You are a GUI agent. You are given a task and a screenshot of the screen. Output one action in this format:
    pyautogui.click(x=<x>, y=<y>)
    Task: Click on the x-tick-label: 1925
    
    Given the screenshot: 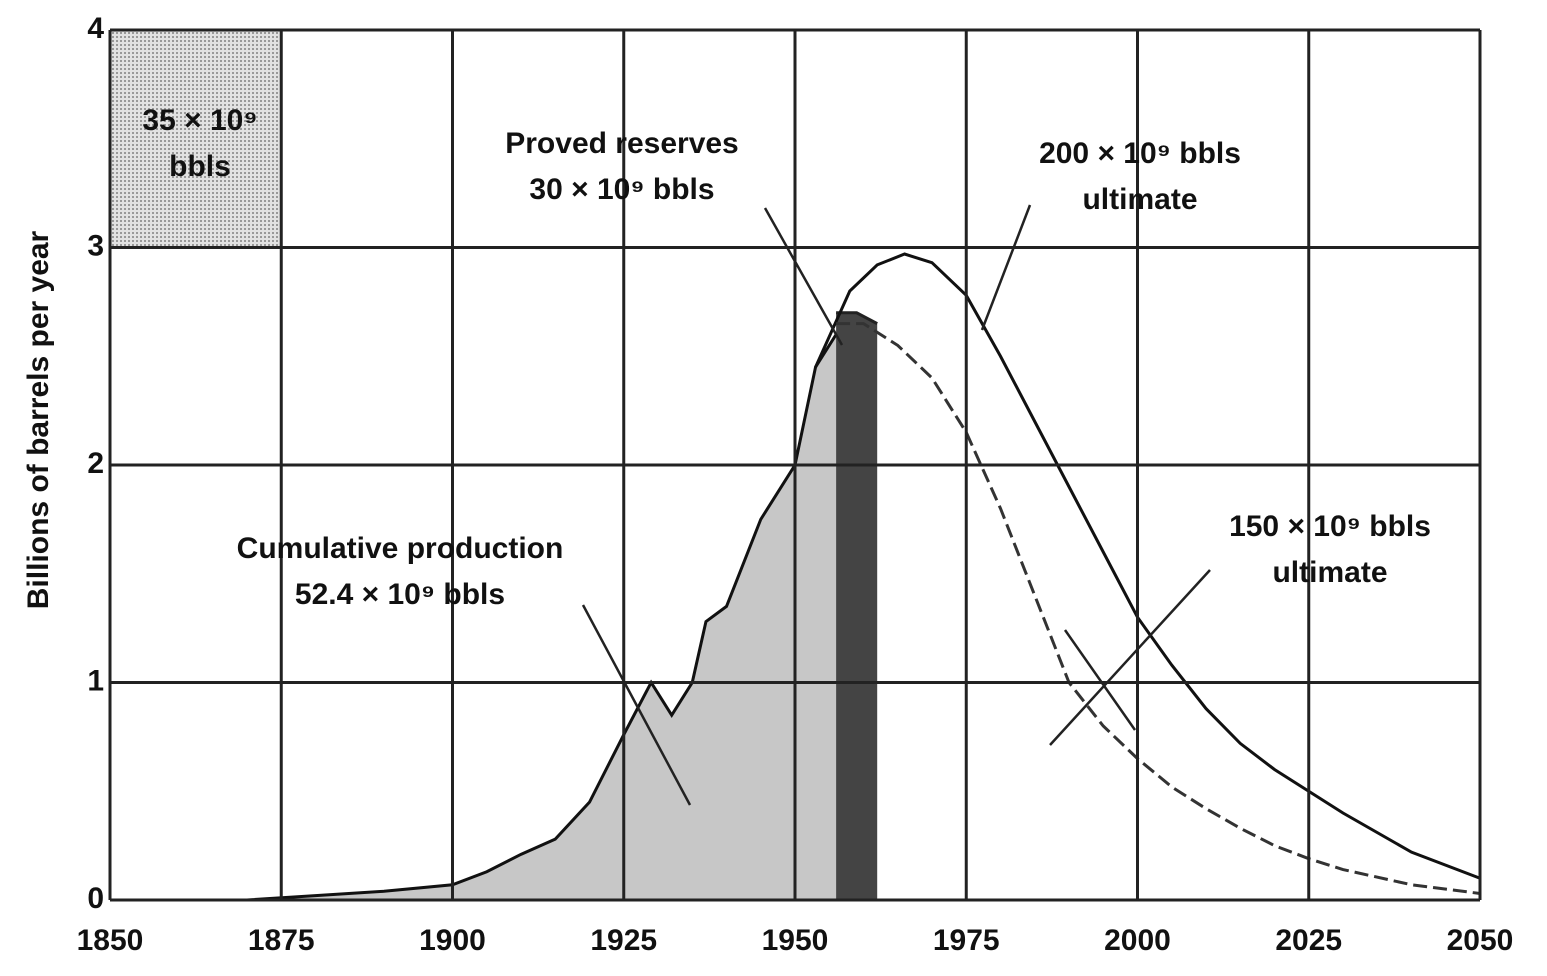 What is the action you would take?
    pyautogui.click(x=623, y=940)
    